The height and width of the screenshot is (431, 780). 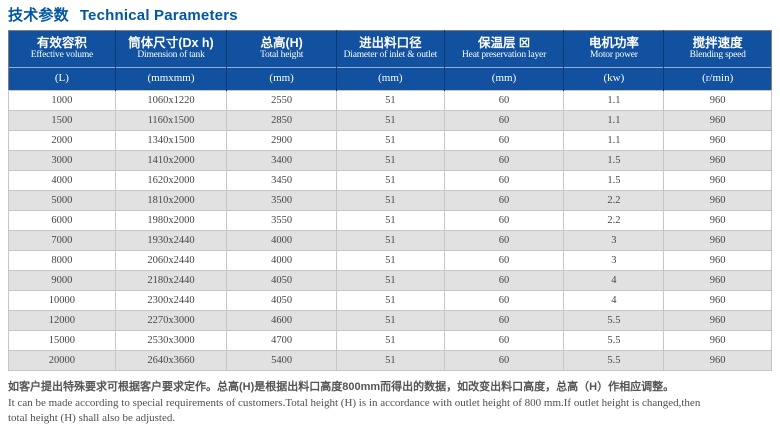 I want to click on page-title: 技术参数 Technical Parameters, so click(x=390, y=14).